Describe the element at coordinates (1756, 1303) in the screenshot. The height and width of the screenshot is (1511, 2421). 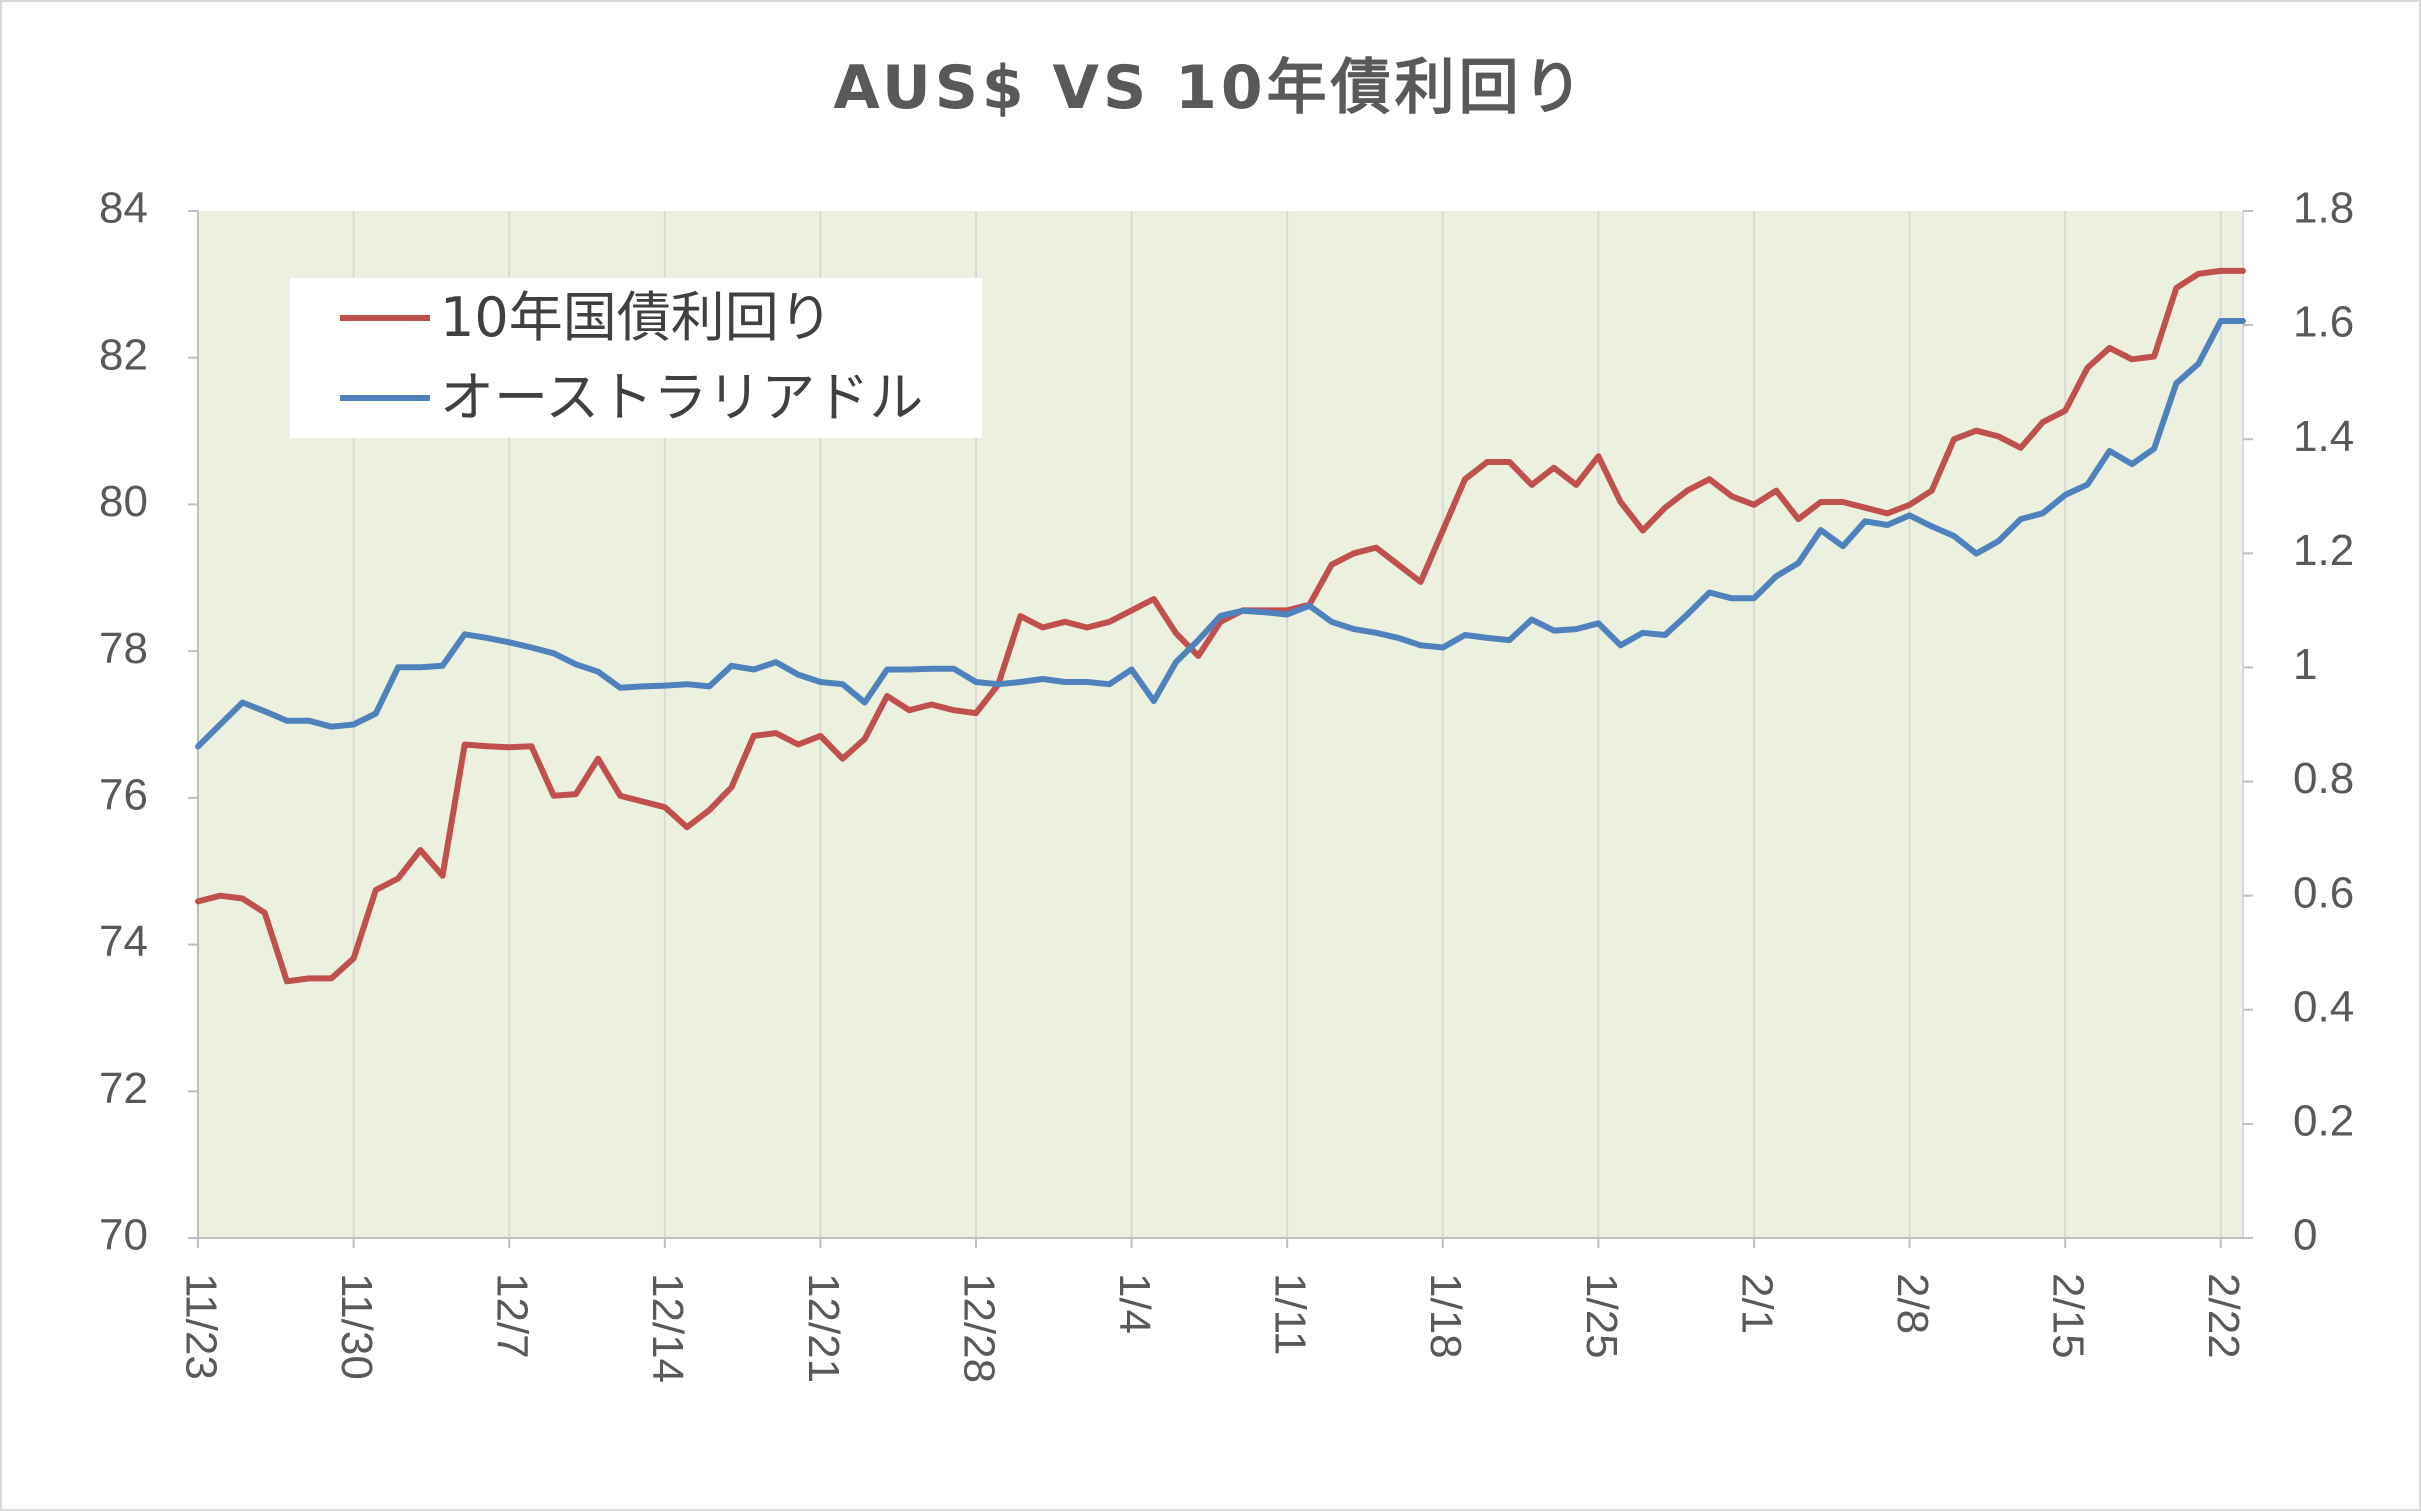
I see `x-tick-label: 2/1` at that location.